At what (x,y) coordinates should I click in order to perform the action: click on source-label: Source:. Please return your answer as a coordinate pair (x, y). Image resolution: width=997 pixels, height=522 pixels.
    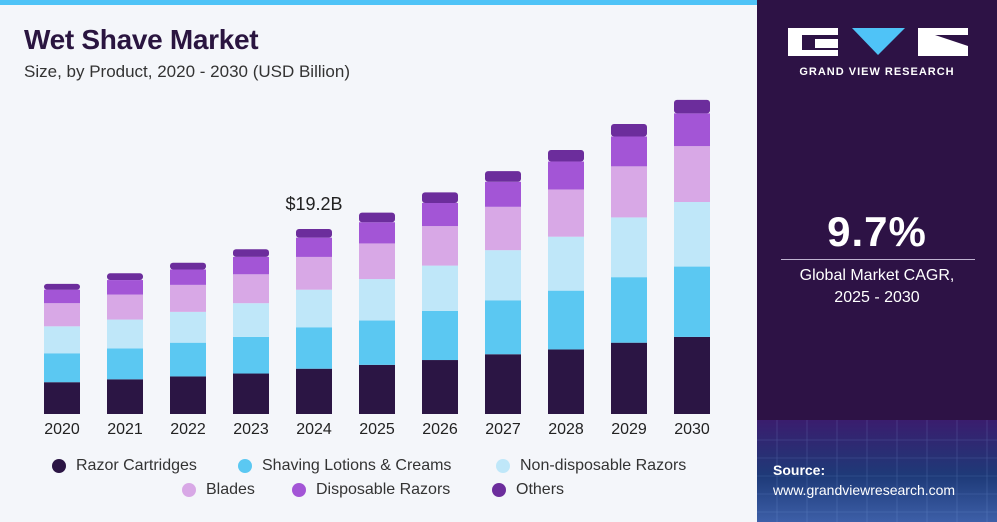
    Looking at the image, I should click on (799, 470).